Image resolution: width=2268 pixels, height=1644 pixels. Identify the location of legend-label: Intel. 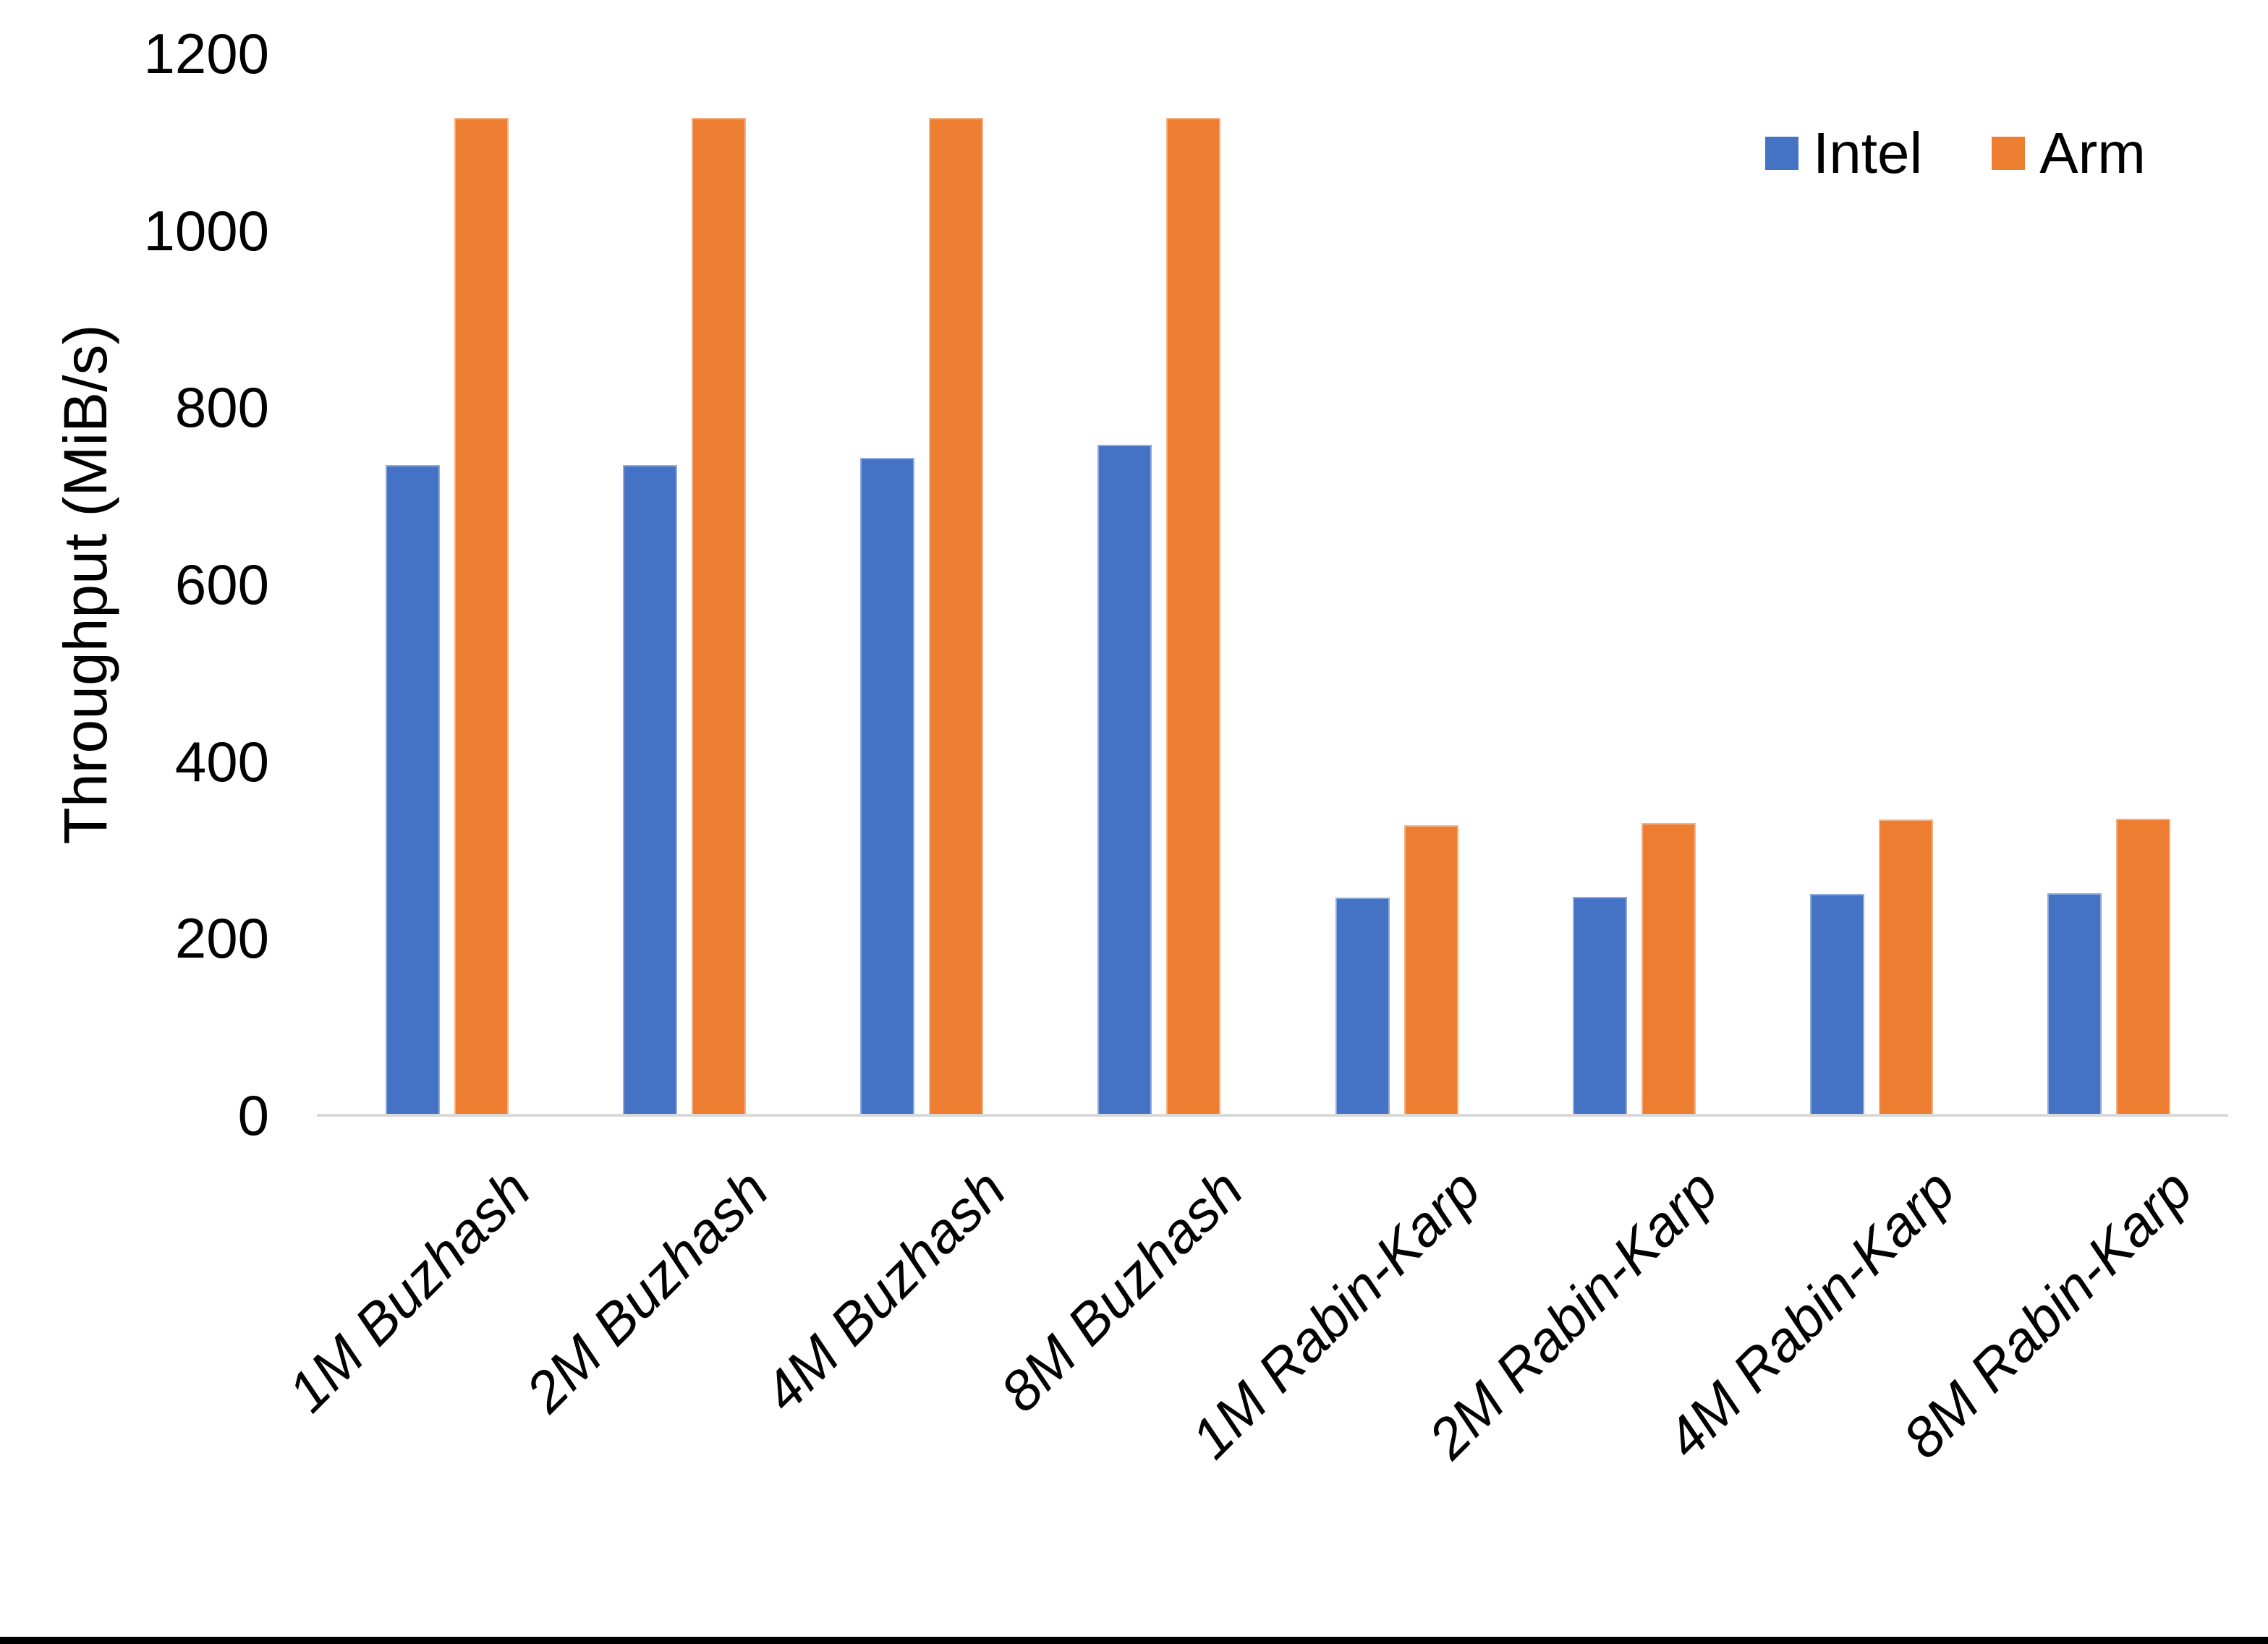
(1868, 153).